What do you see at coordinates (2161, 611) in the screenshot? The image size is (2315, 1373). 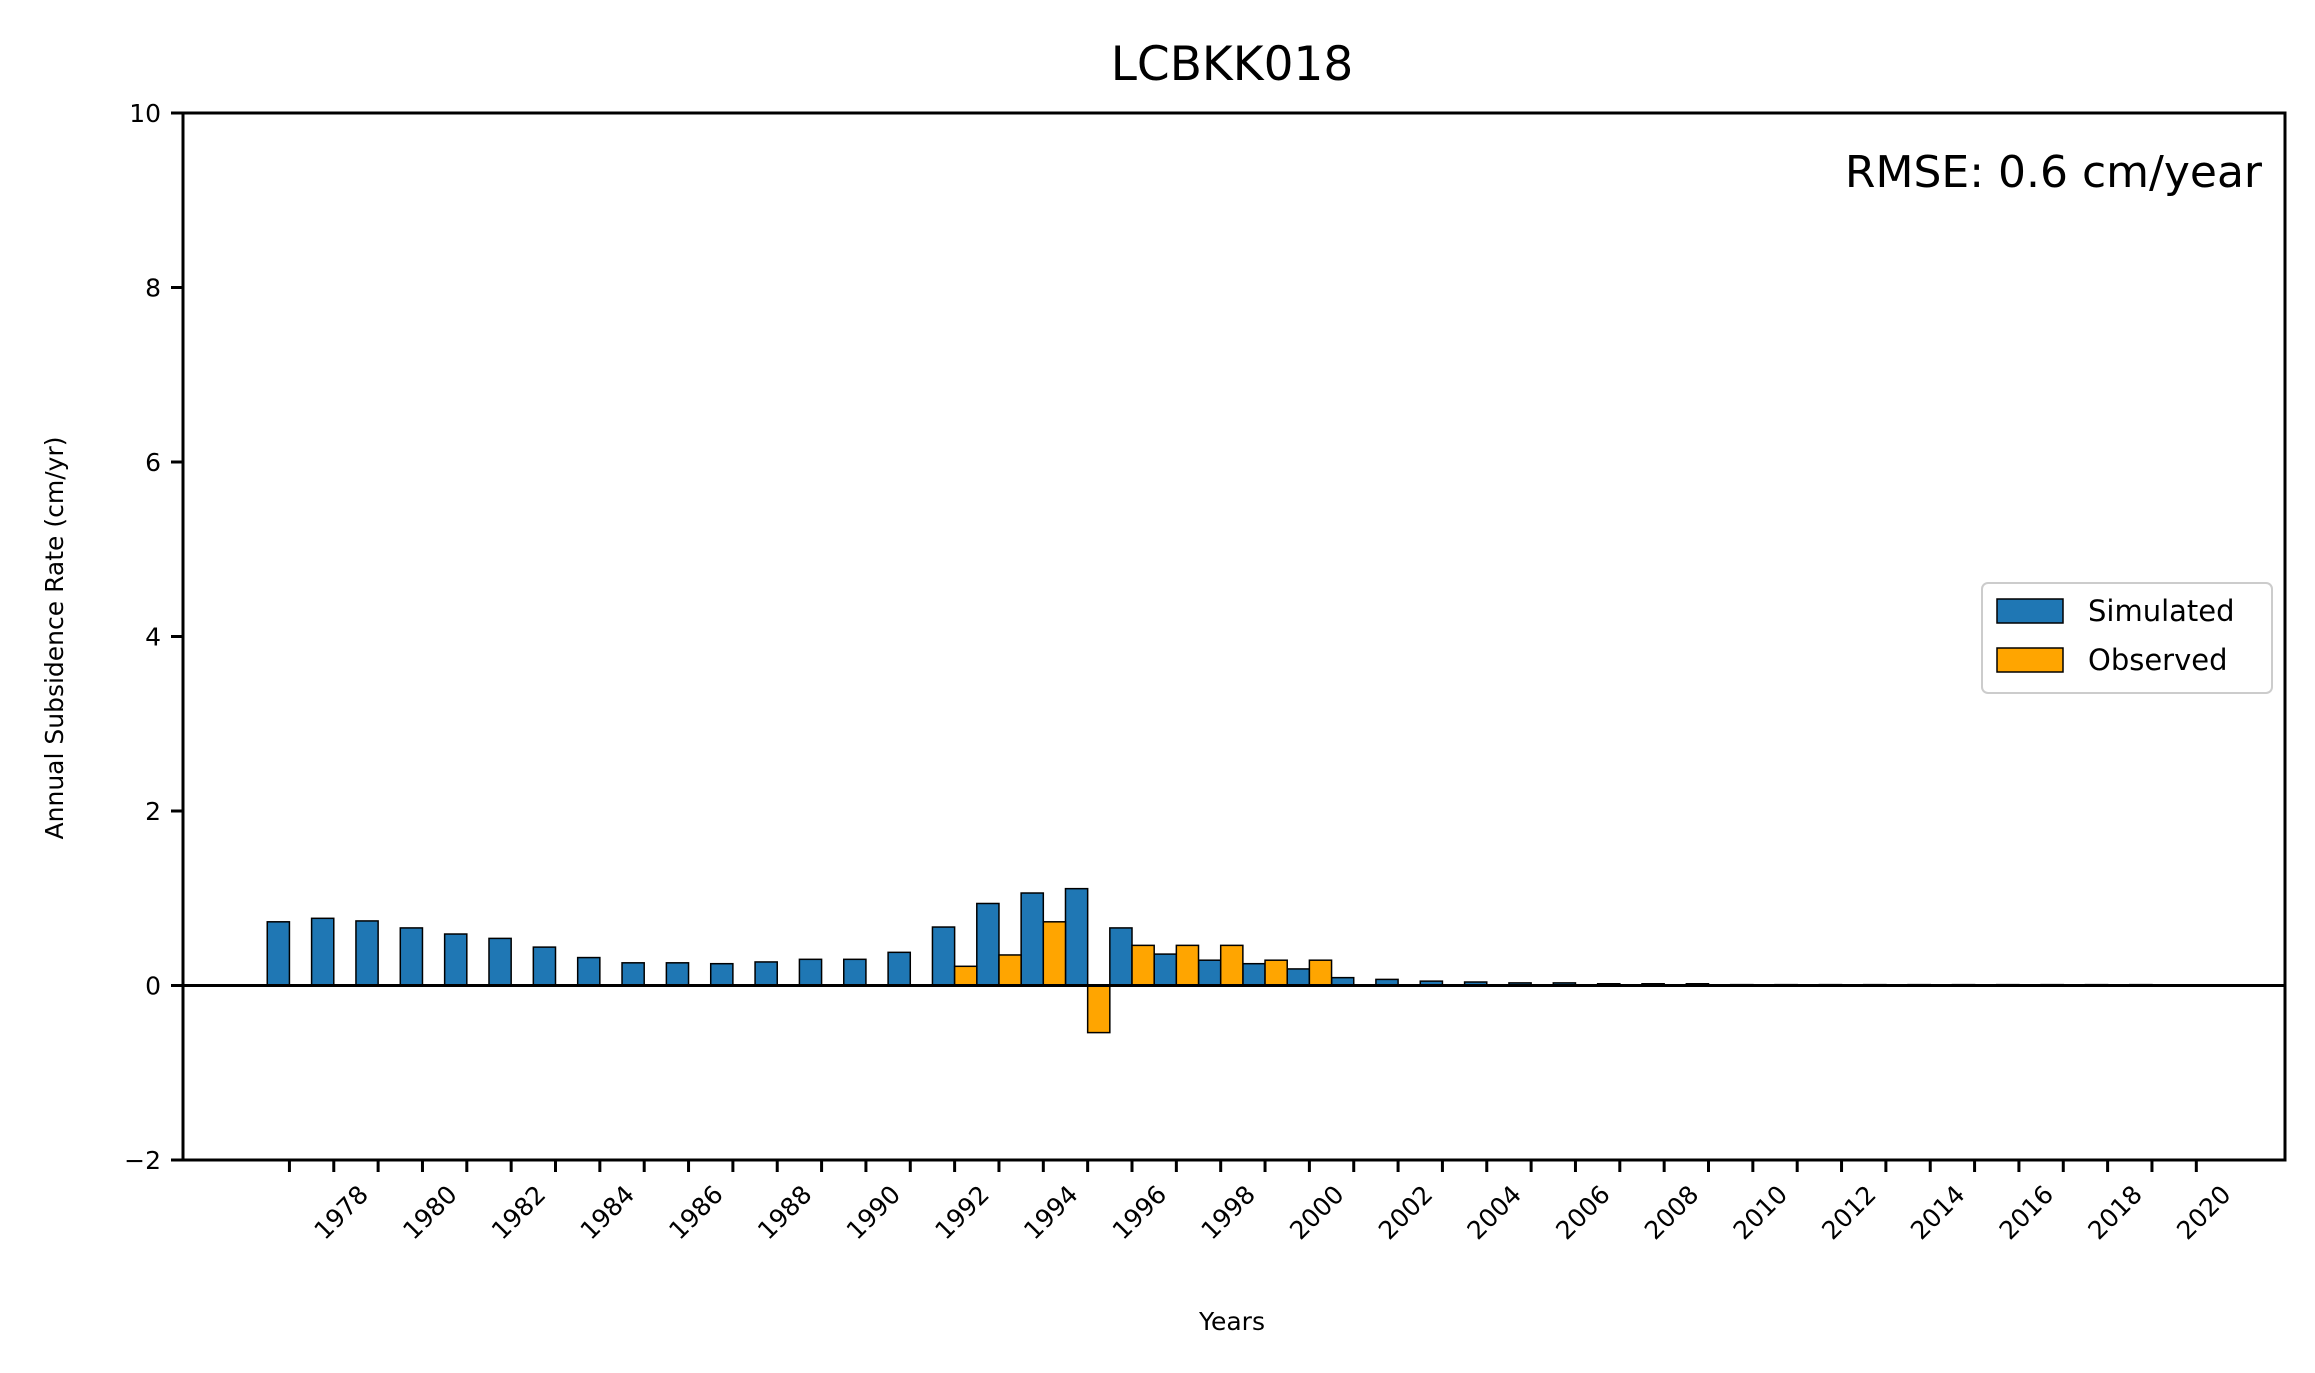 I see `legend-label-simulated: Simulated` at bounding box center [2161, 611].